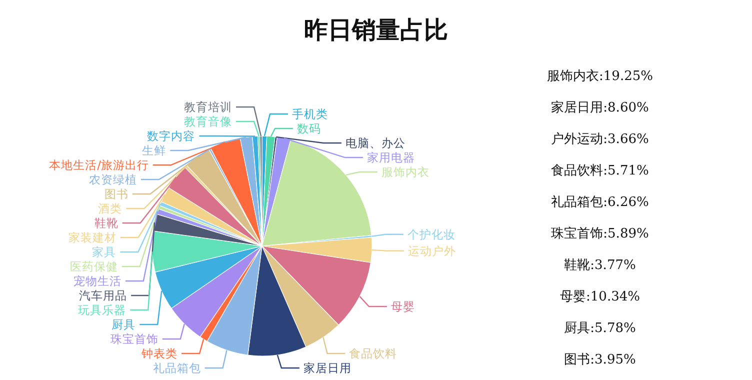 The width and height of the screenshot is (752, 380). What do you see at coordinates (308, 129) in the screenshot?
I see `slice-label: 数码` at bounding box center [308, 129].